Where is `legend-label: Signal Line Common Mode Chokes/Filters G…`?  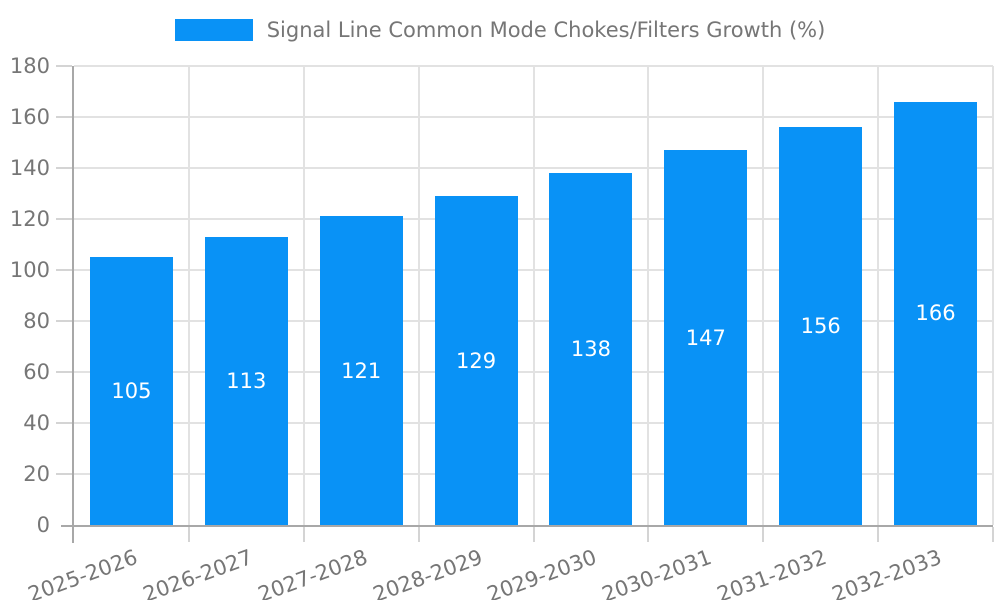 legend-label: Signal Line Common Mode Chokes/Filters G… is located at coordinates (546, 30).